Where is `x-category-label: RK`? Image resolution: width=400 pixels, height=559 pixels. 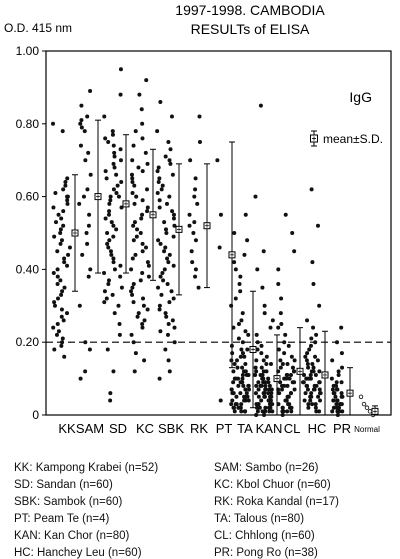 x-category-label: RK is located at coordinates (199, 428).